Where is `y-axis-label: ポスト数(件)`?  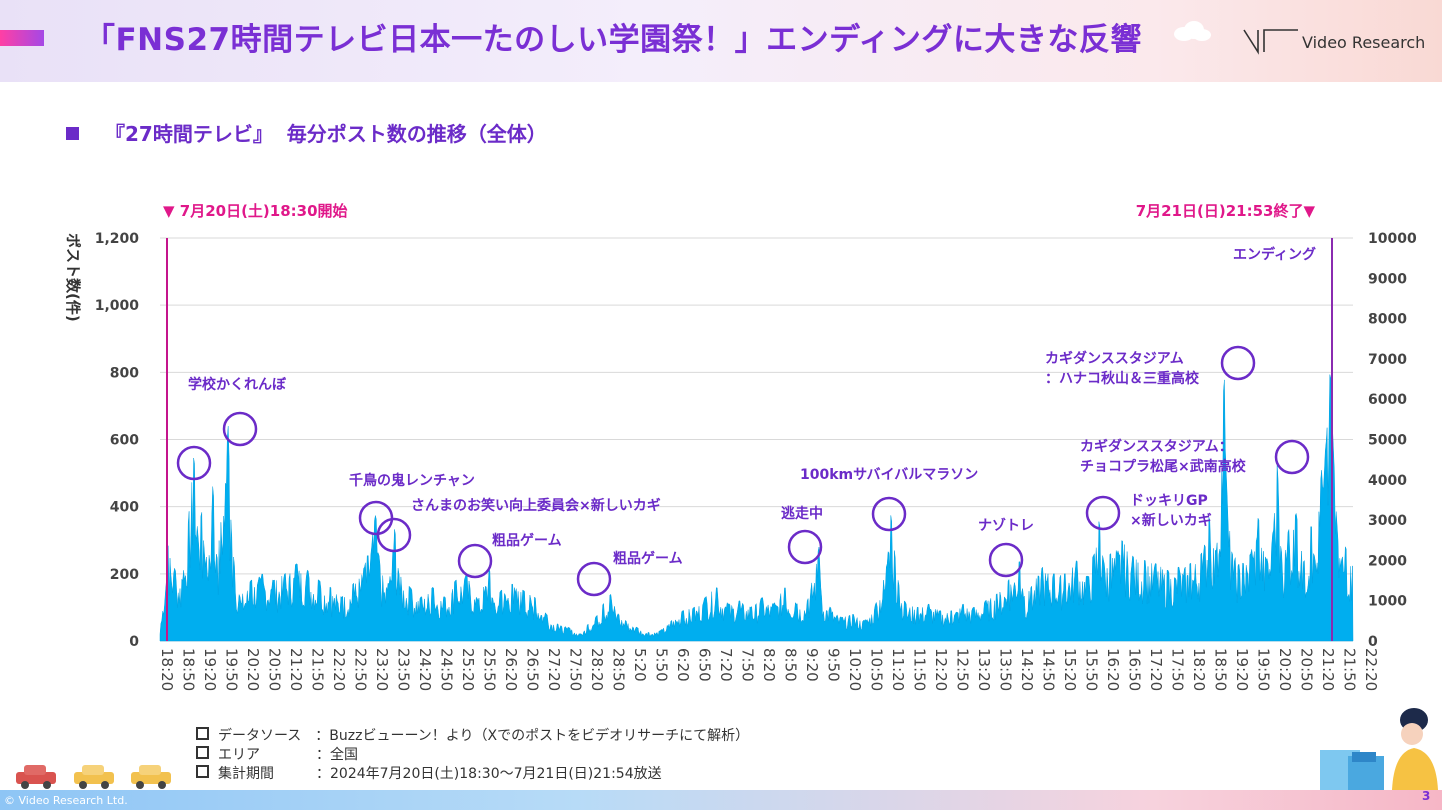
y-axis-label: ポスト数(件) is located at coordinates (73, 277).